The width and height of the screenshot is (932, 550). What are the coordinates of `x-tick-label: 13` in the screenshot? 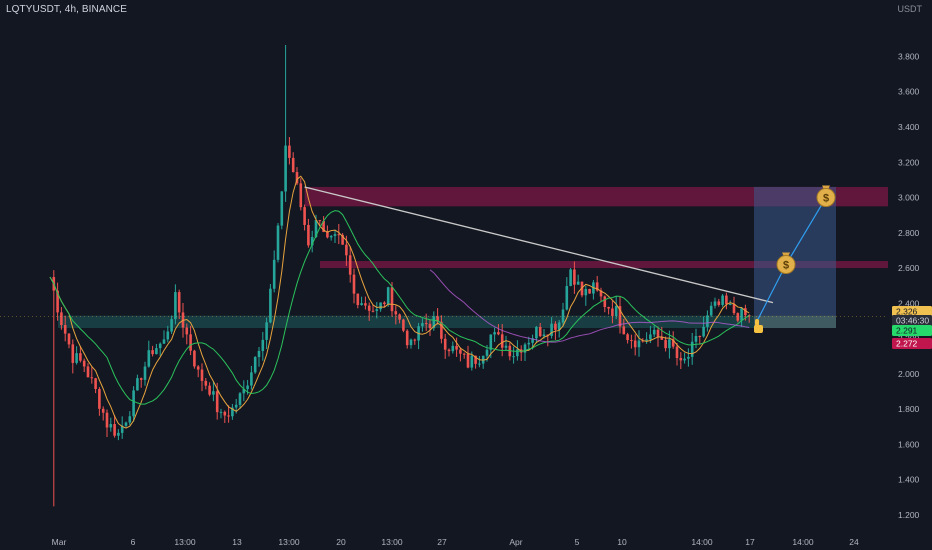 It's located at (237, 542).